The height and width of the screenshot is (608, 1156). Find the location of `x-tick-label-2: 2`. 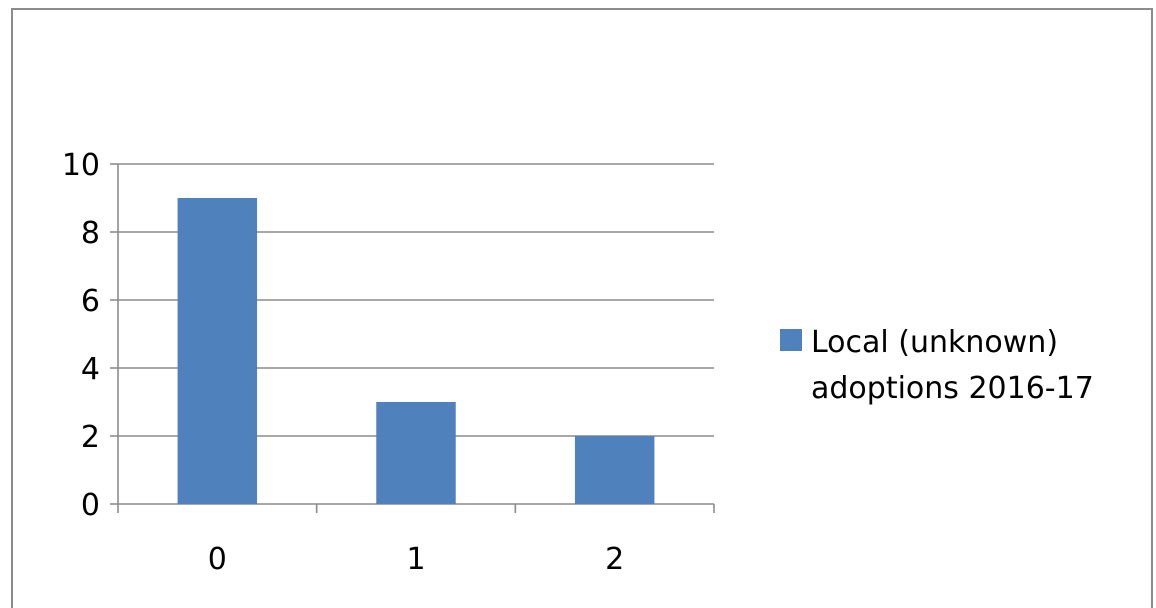

x-tick-label-2: 2 is located at coordinates (614, 559).